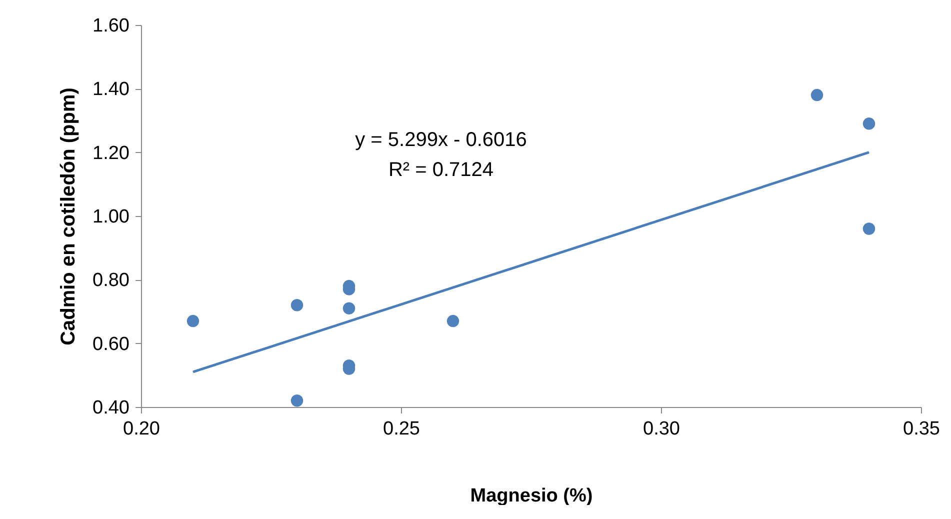  I want to click on x-tick-label: 0.20, so click(141, 429).